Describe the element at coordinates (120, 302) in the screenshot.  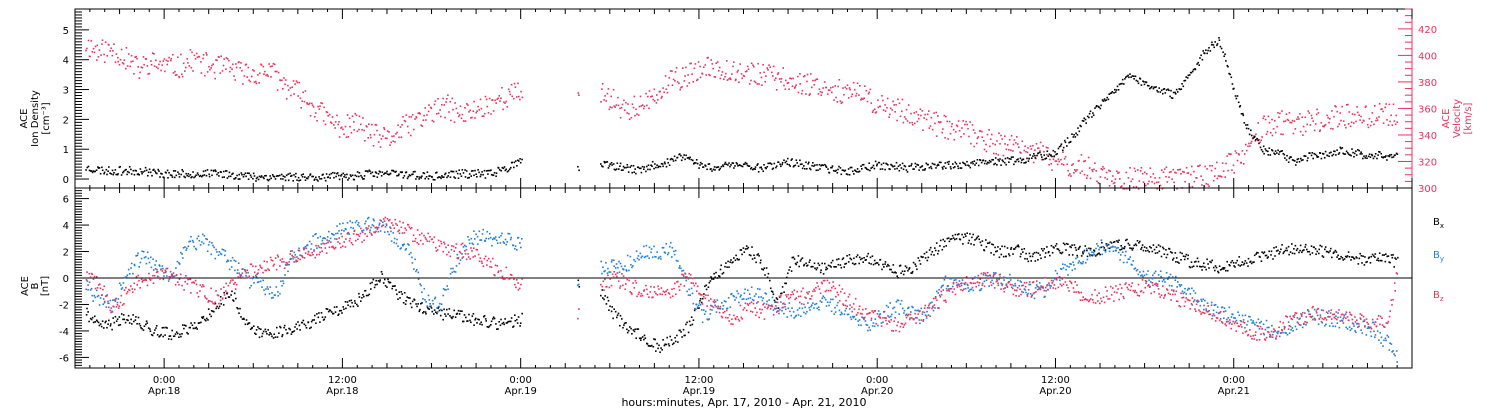
I see `bz-series-point` at that location.